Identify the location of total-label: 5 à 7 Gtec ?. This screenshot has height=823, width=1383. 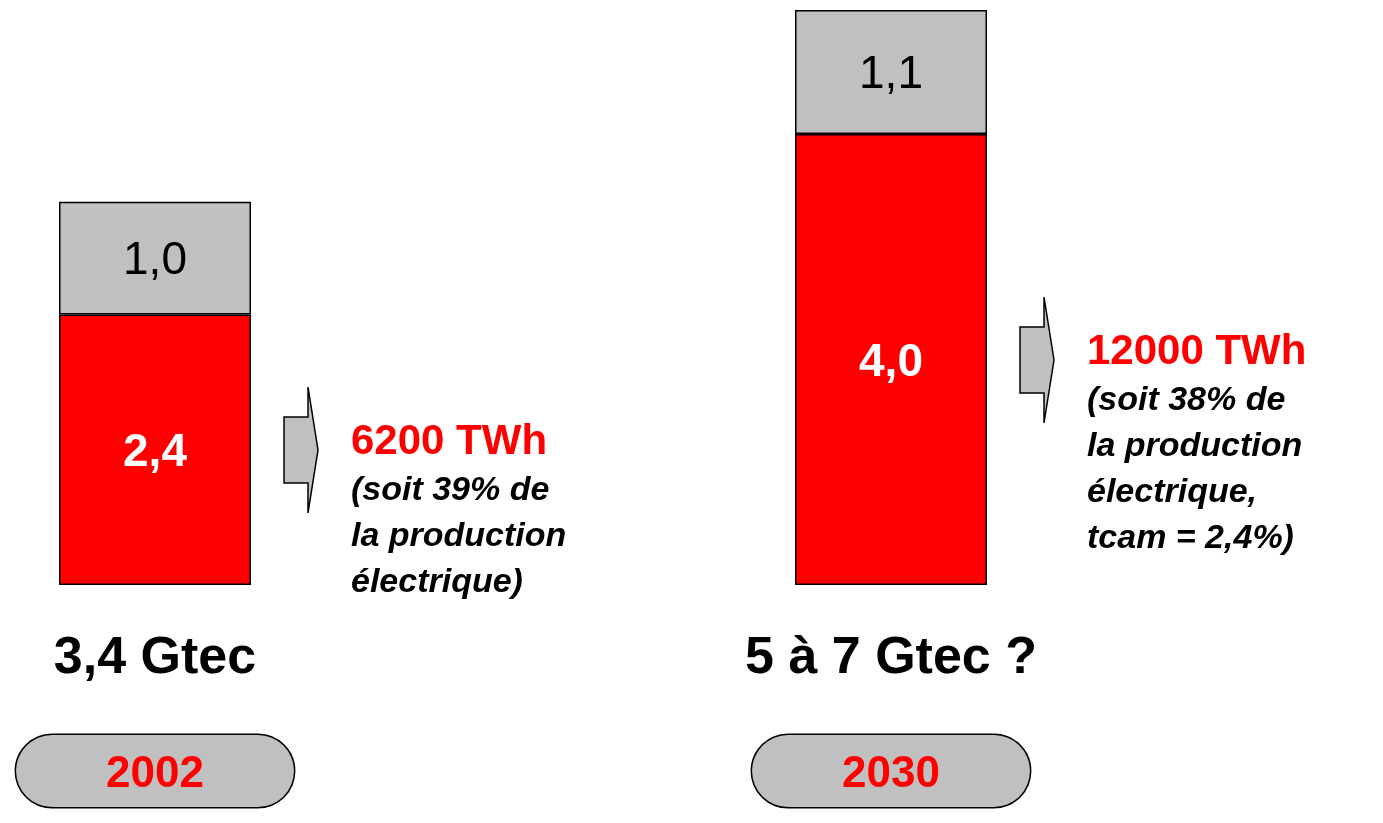
(891, 655).